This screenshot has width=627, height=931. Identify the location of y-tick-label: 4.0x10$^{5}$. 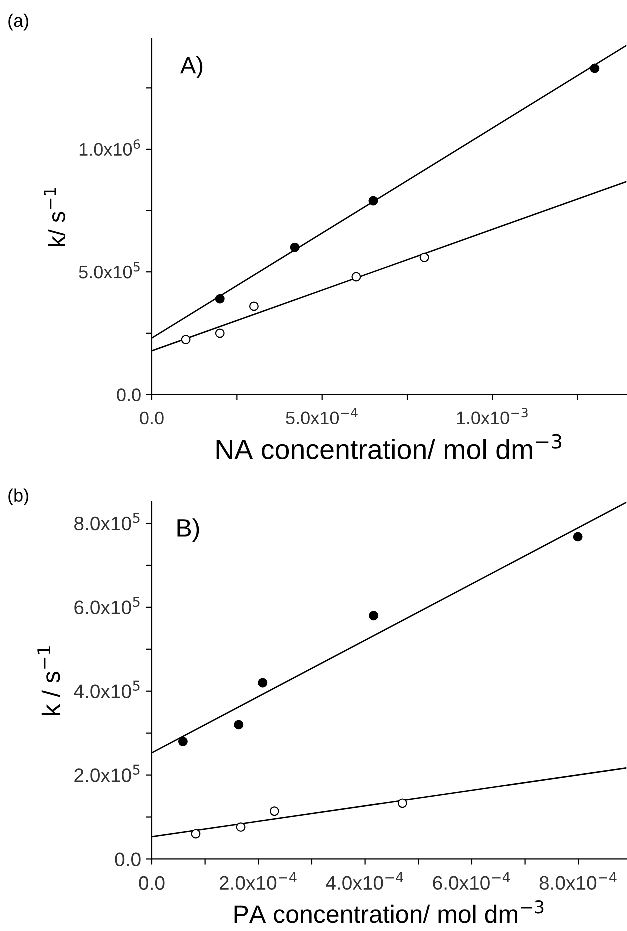
(107, 689).